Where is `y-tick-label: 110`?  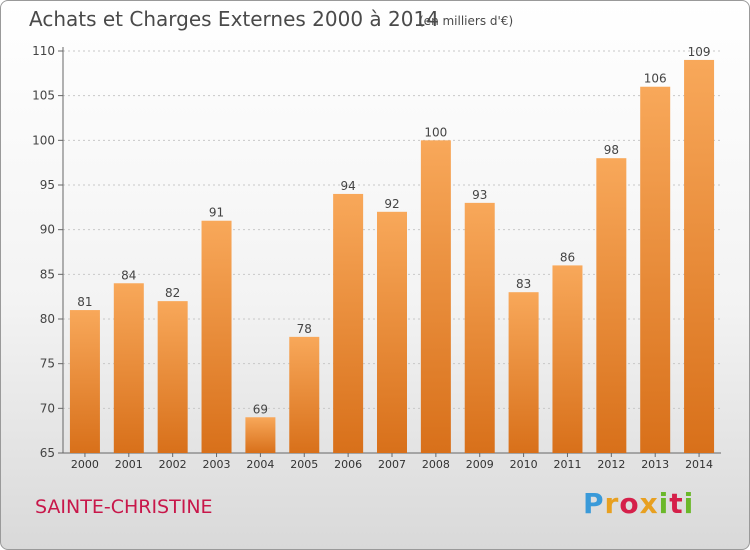 y-tick-label: 110 is located at coordinates (43, 51).